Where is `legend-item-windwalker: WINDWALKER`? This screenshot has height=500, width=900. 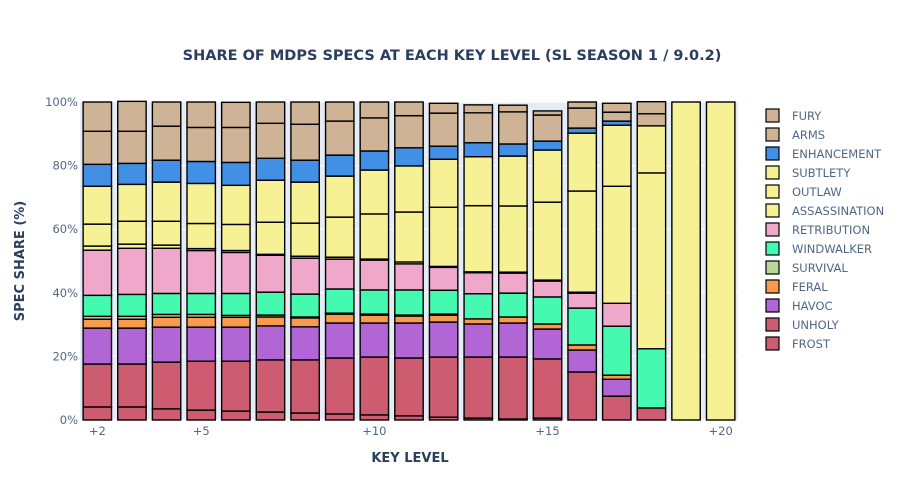
legend-item-windwalker: WINDWALKER is located at coordinates (818, 248).